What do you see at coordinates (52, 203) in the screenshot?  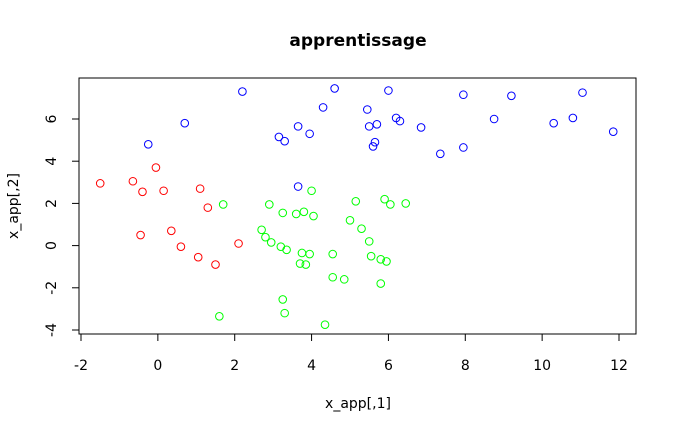 I see `y-tick-label: 2` at bounding box center [52, 203].